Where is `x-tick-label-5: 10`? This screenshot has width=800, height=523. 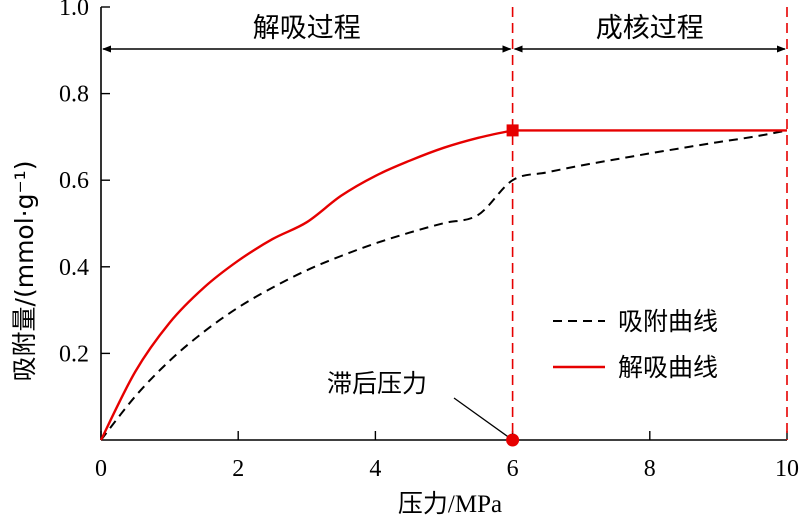 x-tick-label-5: 10 is located at coordinates (787, 469).